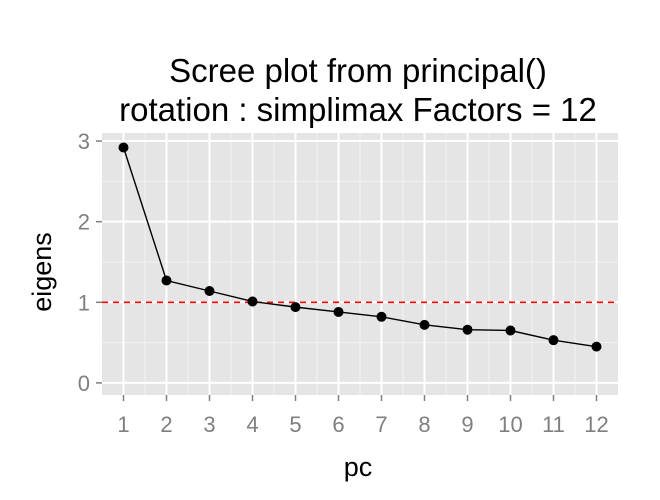  I want to click on x-tick-label: 2, so click(166, 424).